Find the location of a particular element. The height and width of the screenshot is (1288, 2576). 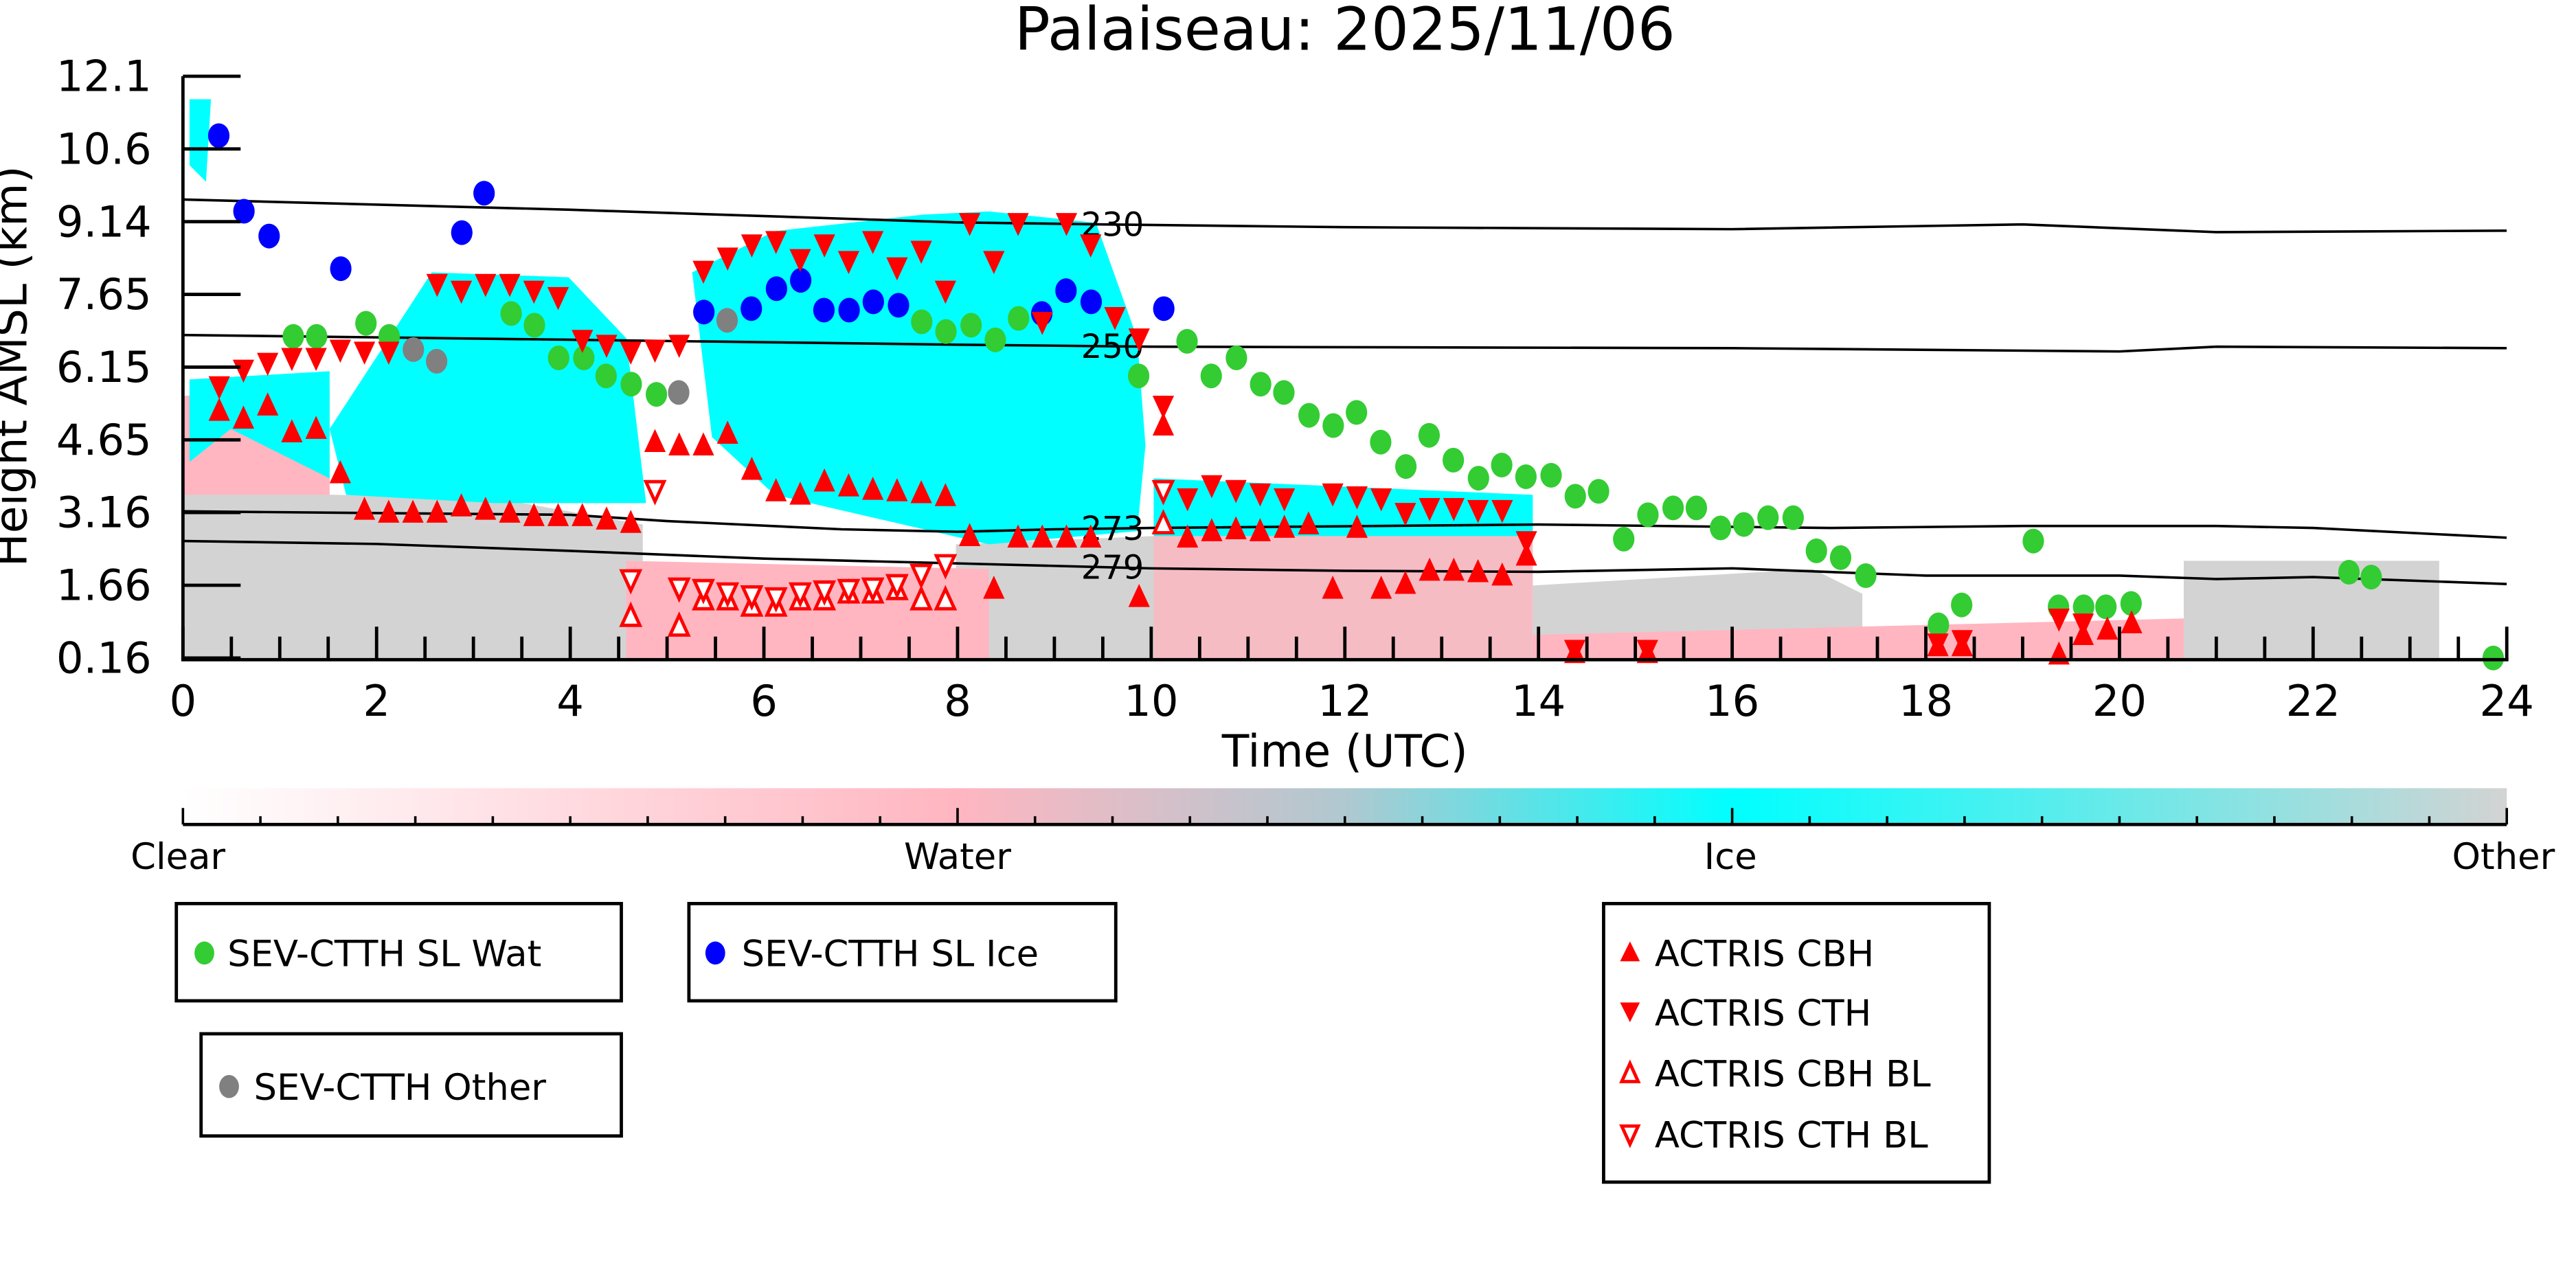

legend-box is located at coordinates (902, 952).